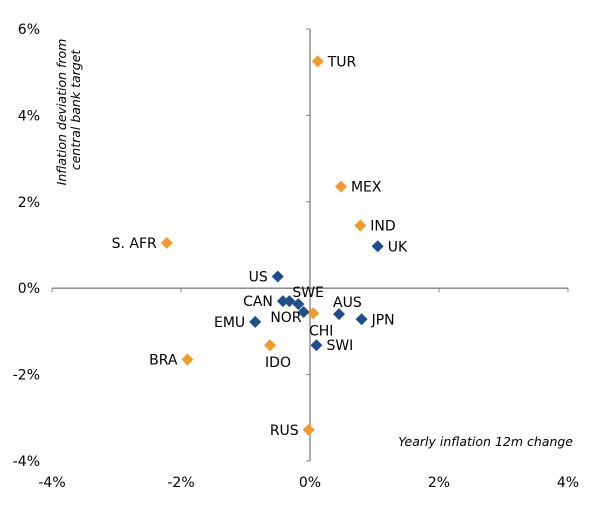 The width and height of the screenshot is (600, 506). I want to click on data-point-developed-can, so click(282, 301).